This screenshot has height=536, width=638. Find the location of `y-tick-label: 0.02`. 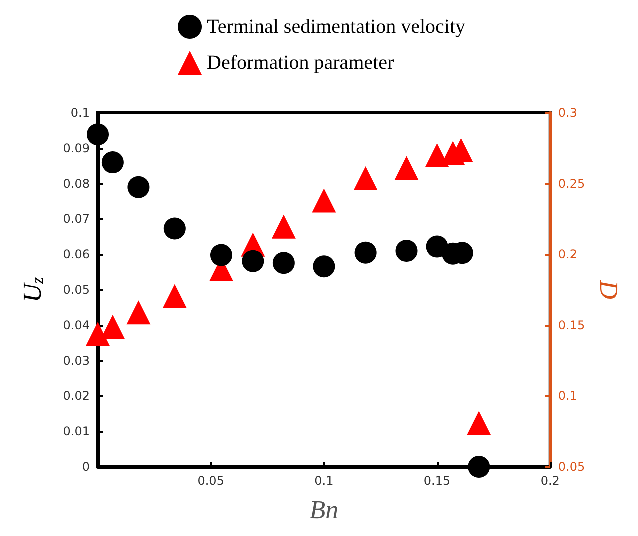

y-tick-label: 0.02 is located at coordinates (76, 396).